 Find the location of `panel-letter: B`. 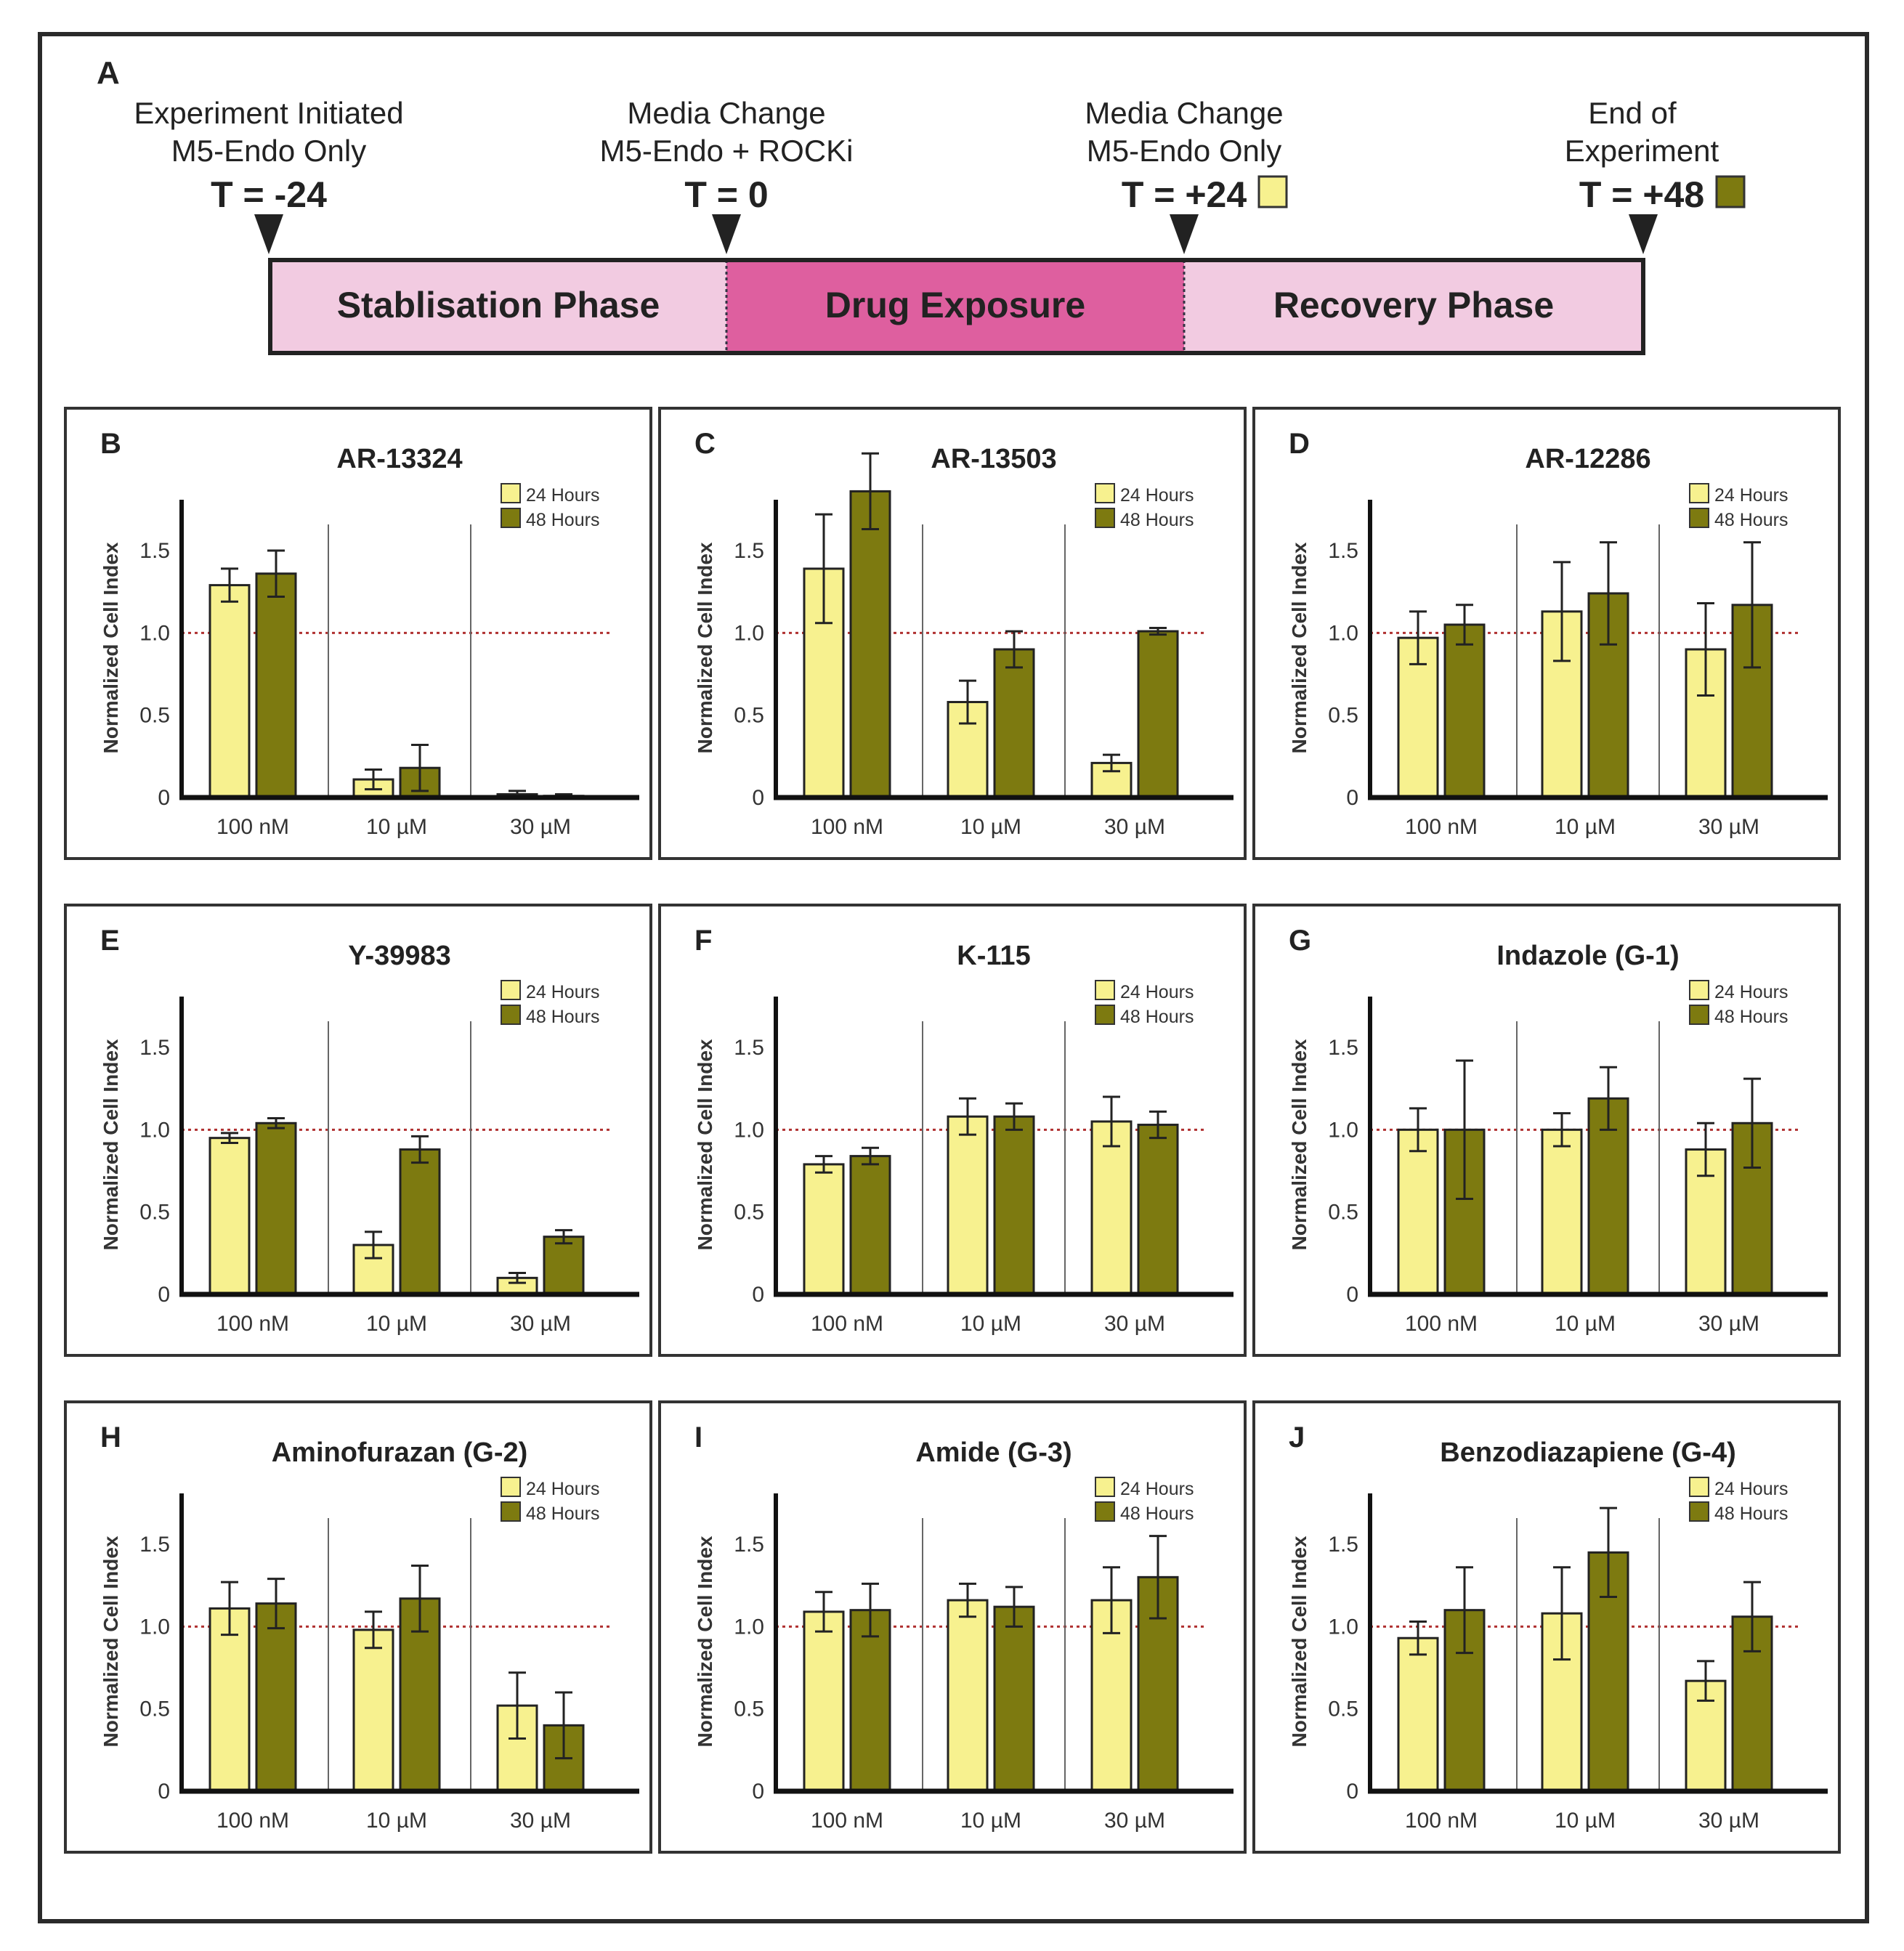

panel-letter: B is located at coordinates (110, 444).